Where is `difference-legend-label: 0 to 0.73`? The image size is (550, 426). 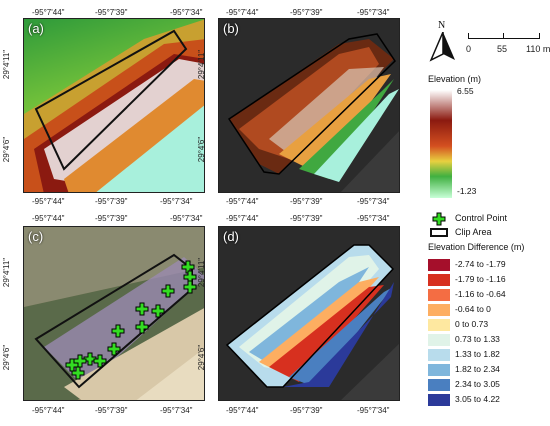 difference-legend-label: 0 to 0.73 is located at coordinates (472, 324).